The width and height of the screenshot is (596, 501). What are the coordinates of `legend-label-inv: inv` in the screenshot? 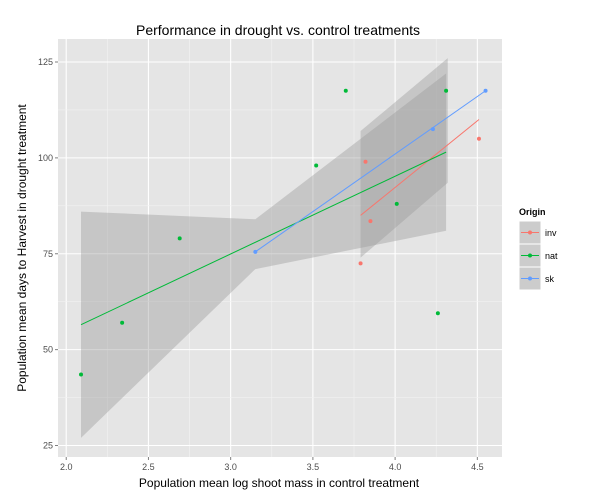 It's located at (551, 233).